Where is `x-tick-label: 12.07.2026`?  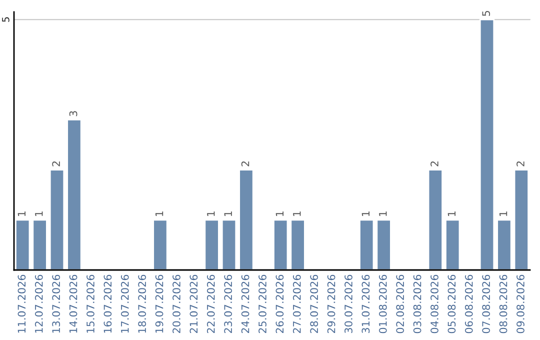
x-tick-label: 12.07.2026 is located at coordinates (38, 303).